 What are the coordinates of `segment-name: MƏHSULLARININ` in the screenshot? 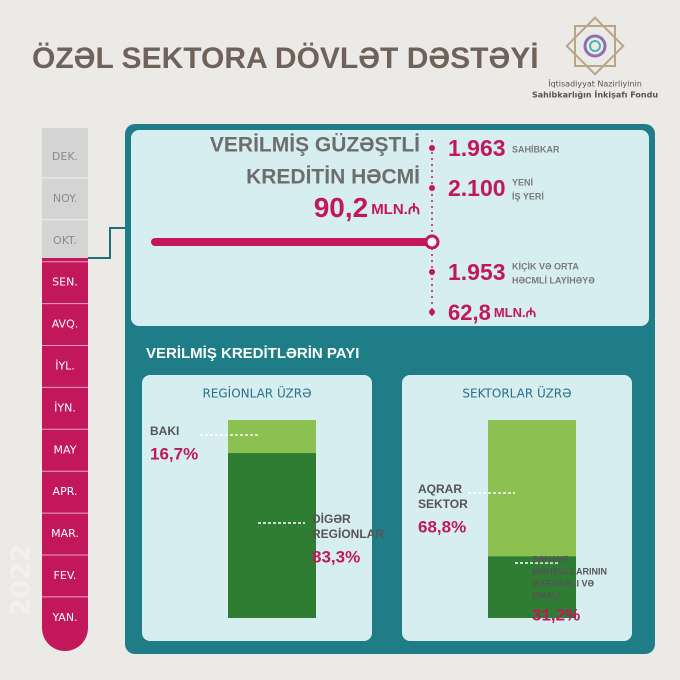 It's located at (569, 571).